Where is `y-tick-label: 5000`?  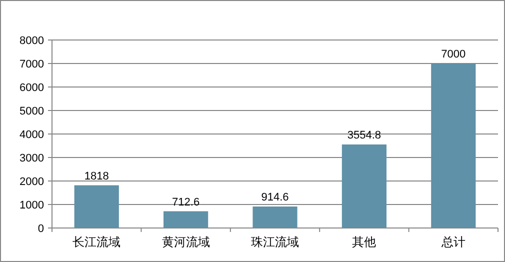
y-tick-label: 5000 is located at coordinates (32, 112).